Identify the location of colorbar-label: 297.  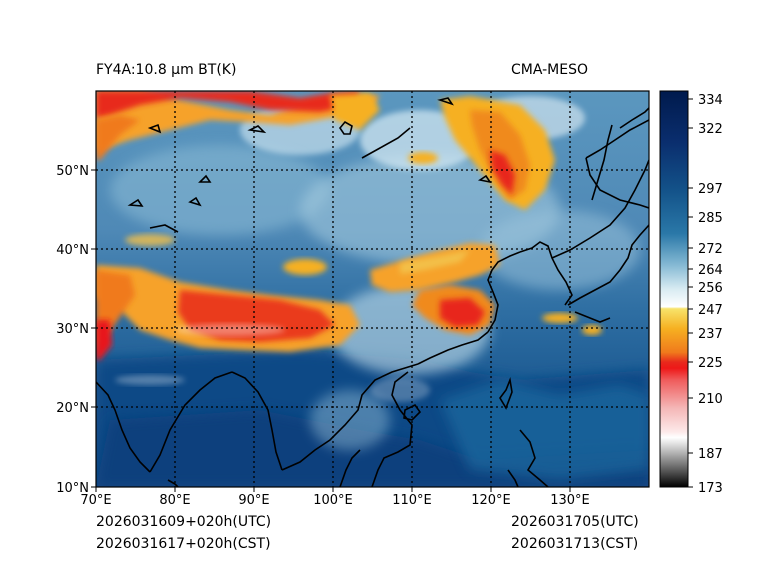
(710, 189).